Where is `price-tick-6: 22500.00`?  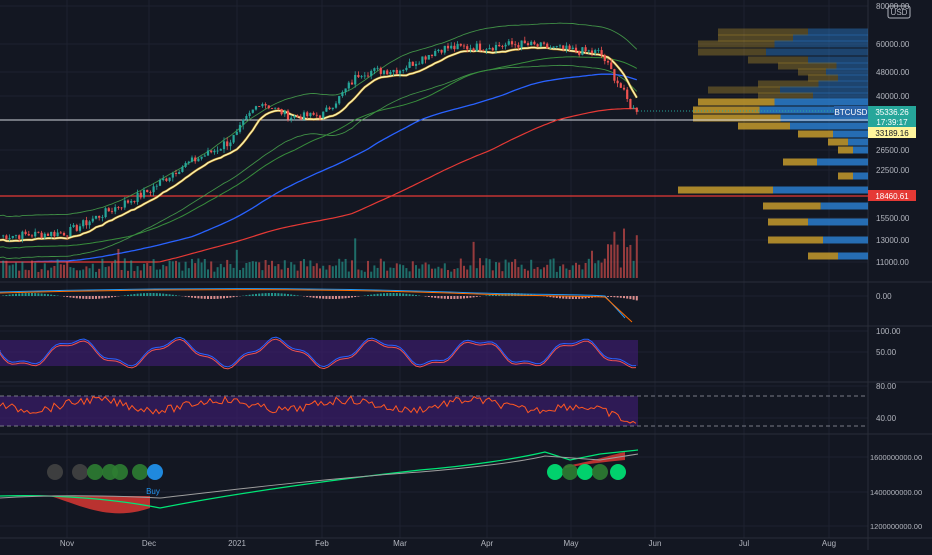
price-tick-6: 22500.00 is located at coordinates (893, 170).